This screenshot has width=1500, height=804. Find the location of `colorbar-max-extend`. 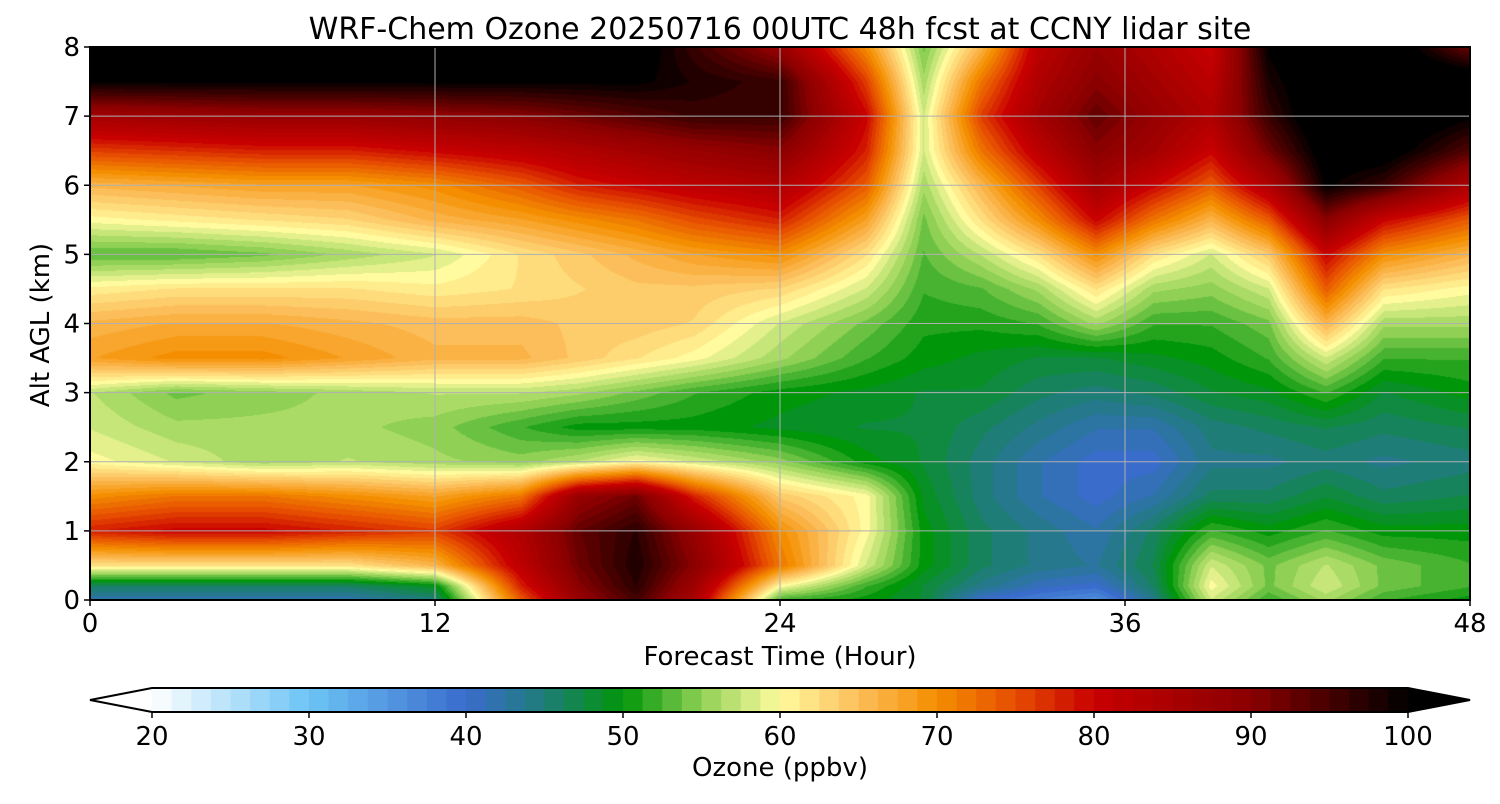

colorbar-max-extend is located at coordinates (1439, 700).